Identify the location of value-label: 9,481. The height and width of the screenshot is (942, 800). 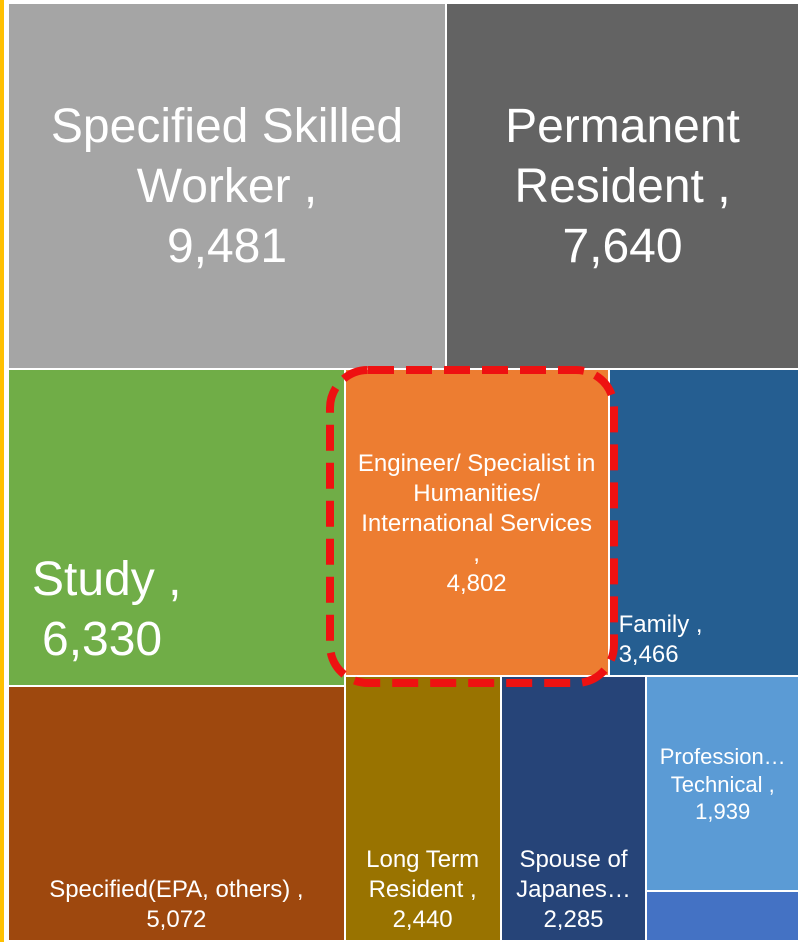
(227, 246).